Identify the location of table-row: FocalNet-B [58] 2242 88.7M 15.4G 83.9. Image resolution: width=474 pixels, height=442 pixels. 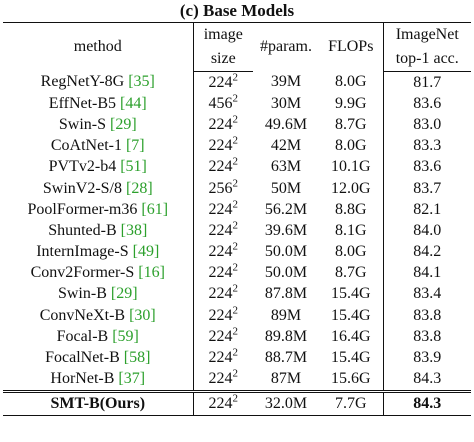
(237, 358).